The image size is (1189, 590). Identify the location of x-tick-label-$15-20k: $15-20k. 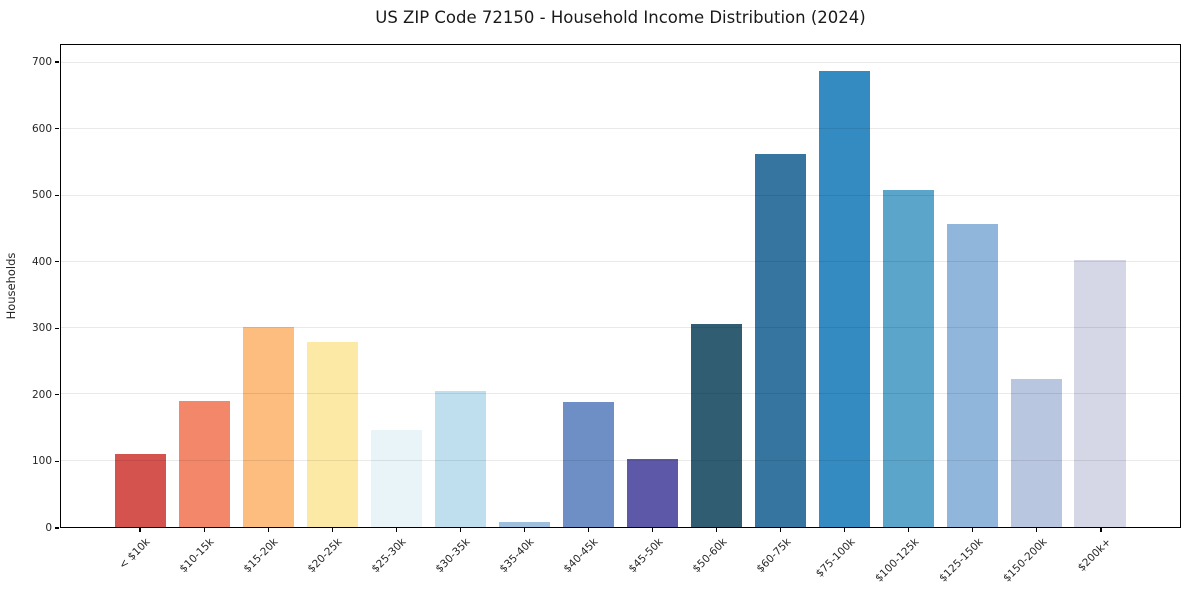
(261, 556).